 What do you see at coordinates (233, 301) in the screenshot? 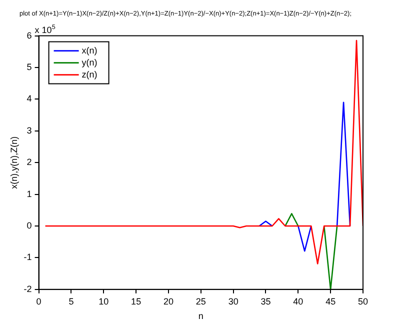
I see `x-tick-label: 30` at bounding box center [233, 301].